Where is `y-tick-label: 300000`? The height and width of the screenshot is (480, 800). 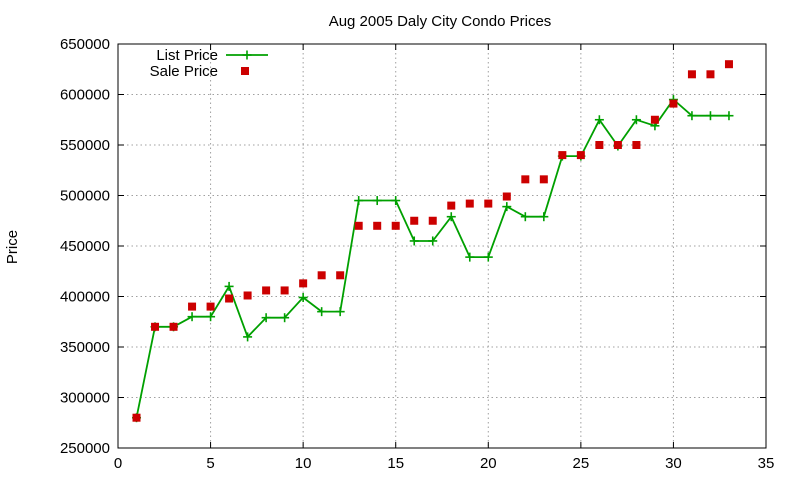 y-tick-label: 300000 is located at coordinates (85, 398).